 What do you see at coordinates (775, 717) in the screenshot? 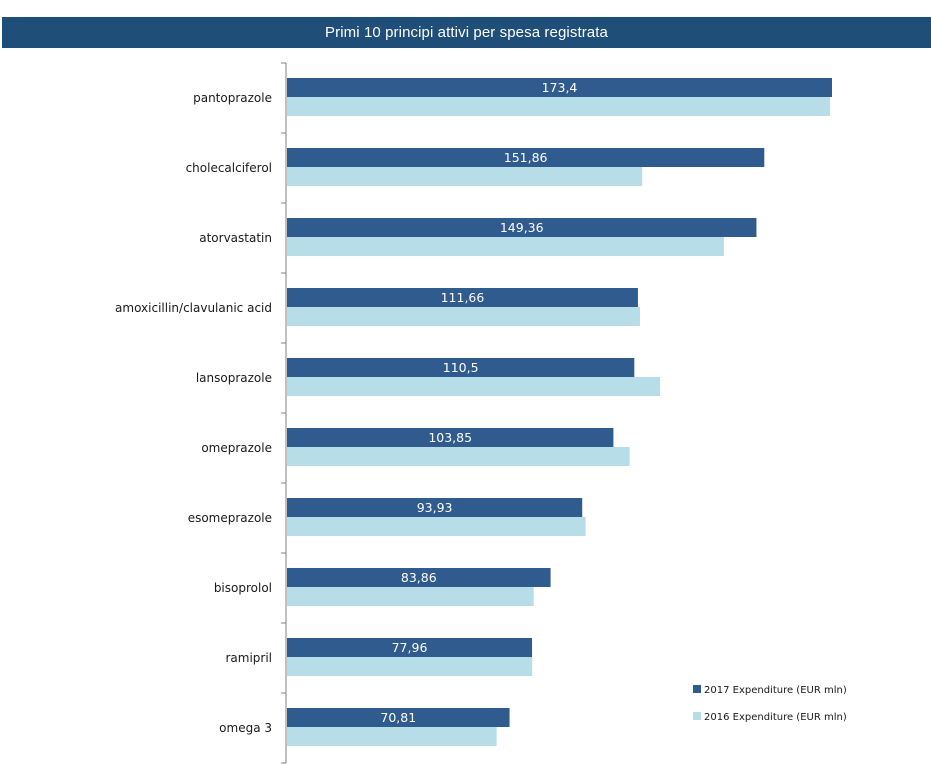
I see `legend-label-2016: 2016 Expenditure (EUR mln)` at bounding box center [775, 717].